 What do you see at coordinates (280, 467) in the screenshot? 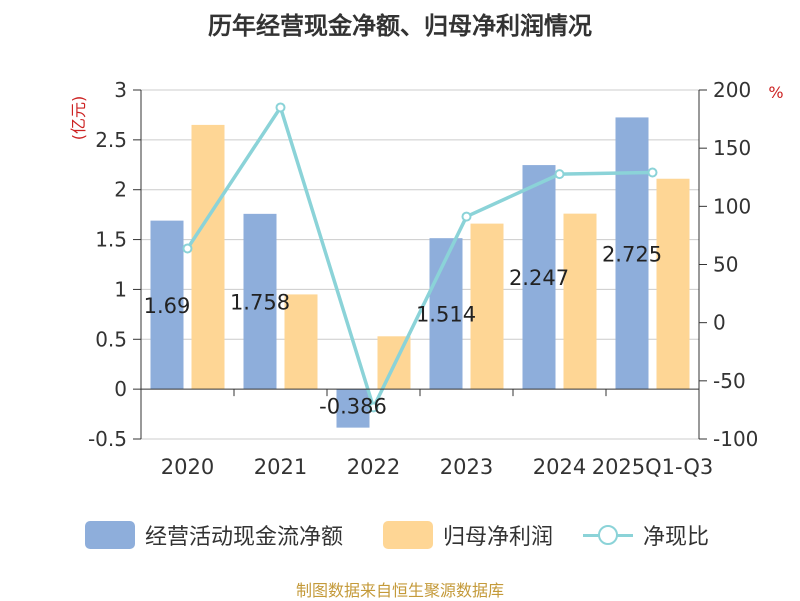
I see `x-tick-label: 2021` at bounding box center [280, 467].